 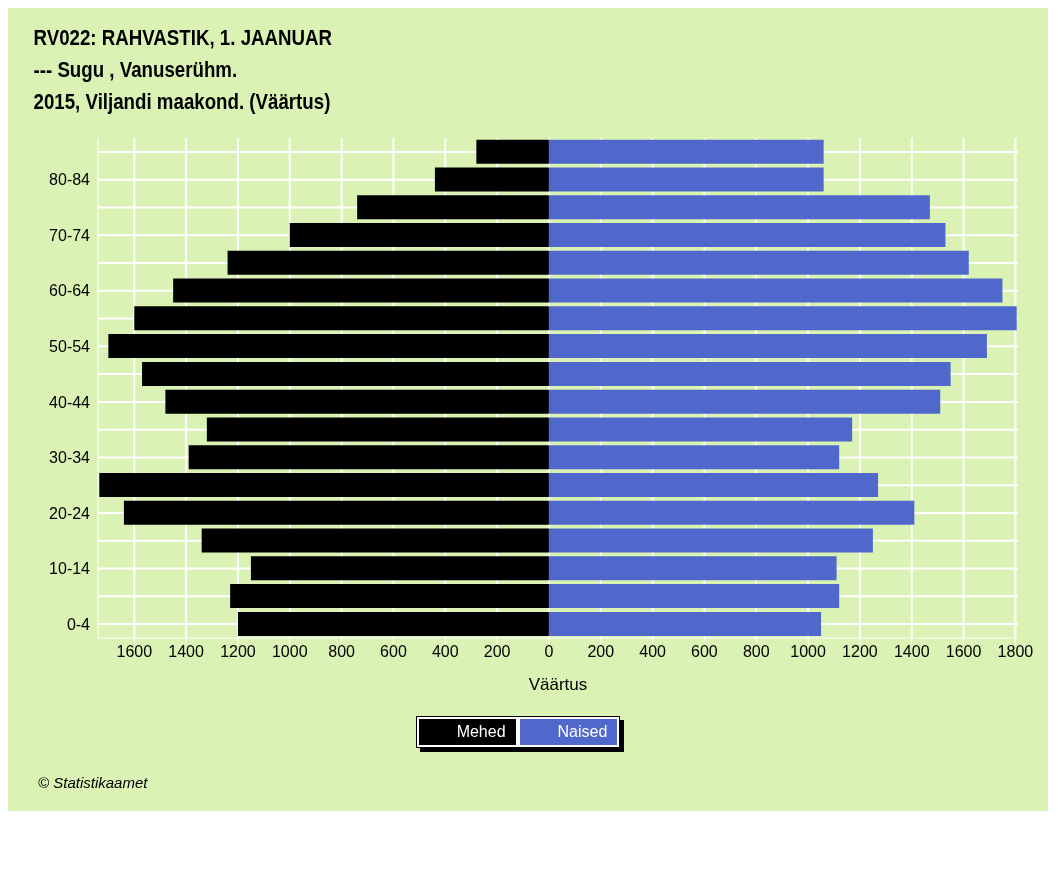 What do you see at coordinates (70, 291) in the screenshot?
I see `y-tick-label: 60-64` at bounding box center [70, 291].